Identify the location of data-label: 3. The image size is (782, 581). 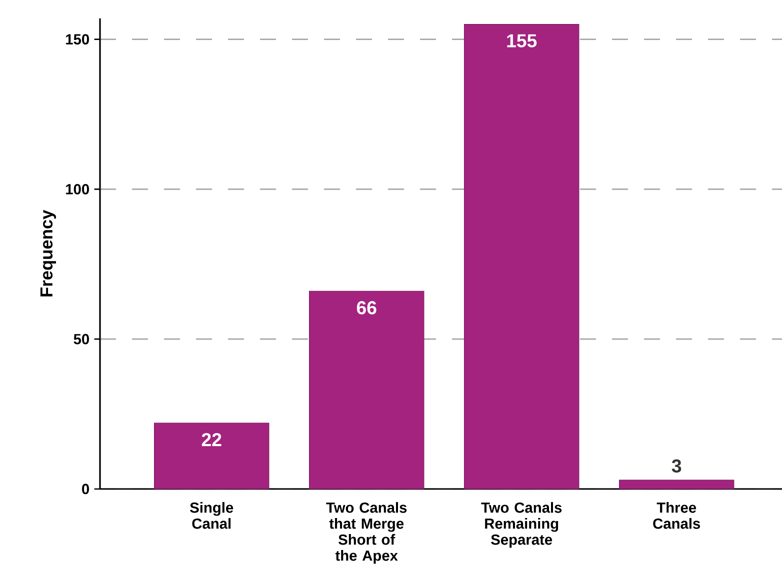
(677, 466).